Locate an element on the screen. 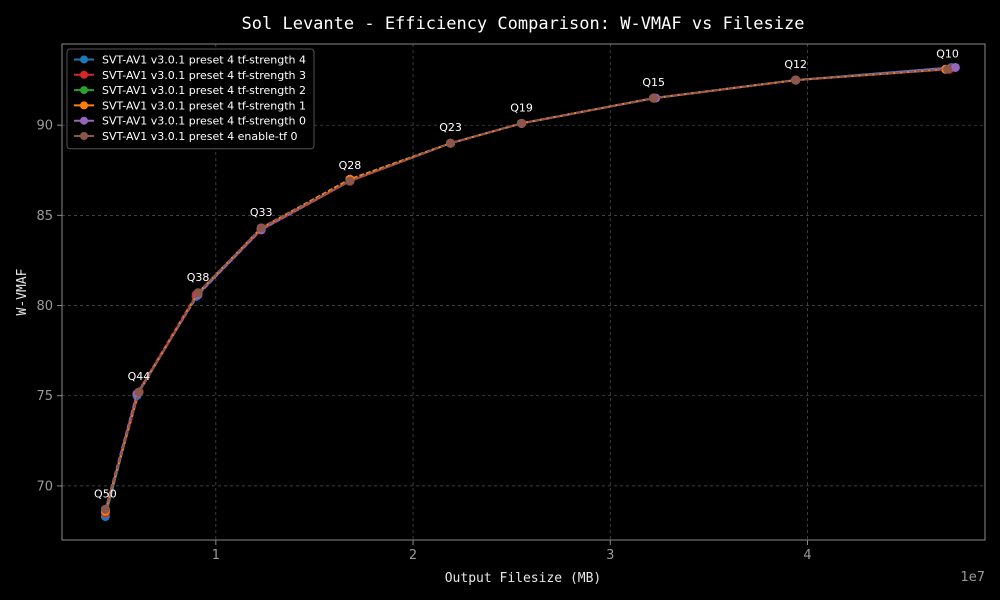 This screenshot has width=1000, height=600. legend-label: SVT-AV1 v3.0.1 preset 4 tf-strength 0 is located at coordinates (204, 121).